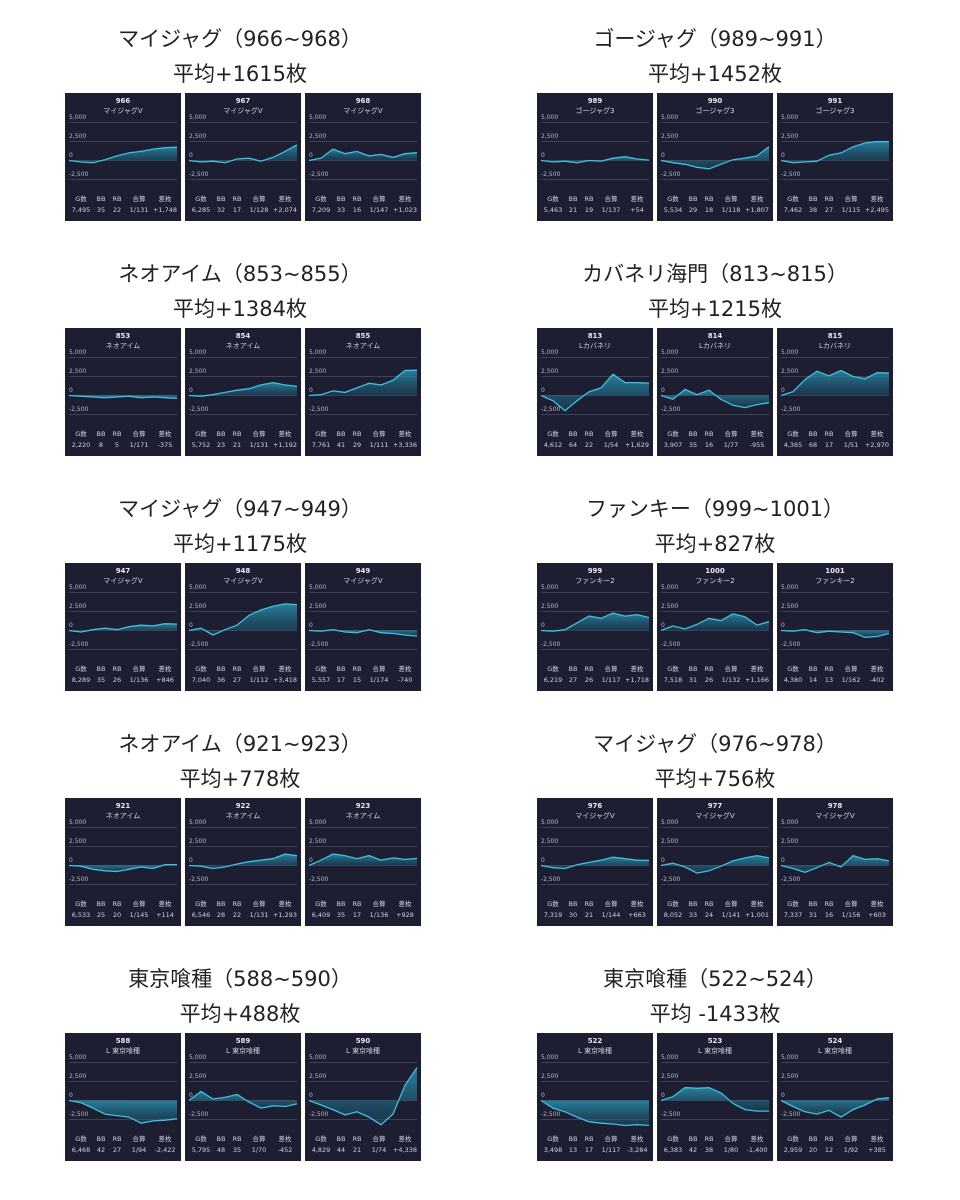 The image size is (960, 1200). What do you see at coordinates (835, 1041) in the screenshot?
I see `machine-number: 524` at bounding box center [835, 1041].